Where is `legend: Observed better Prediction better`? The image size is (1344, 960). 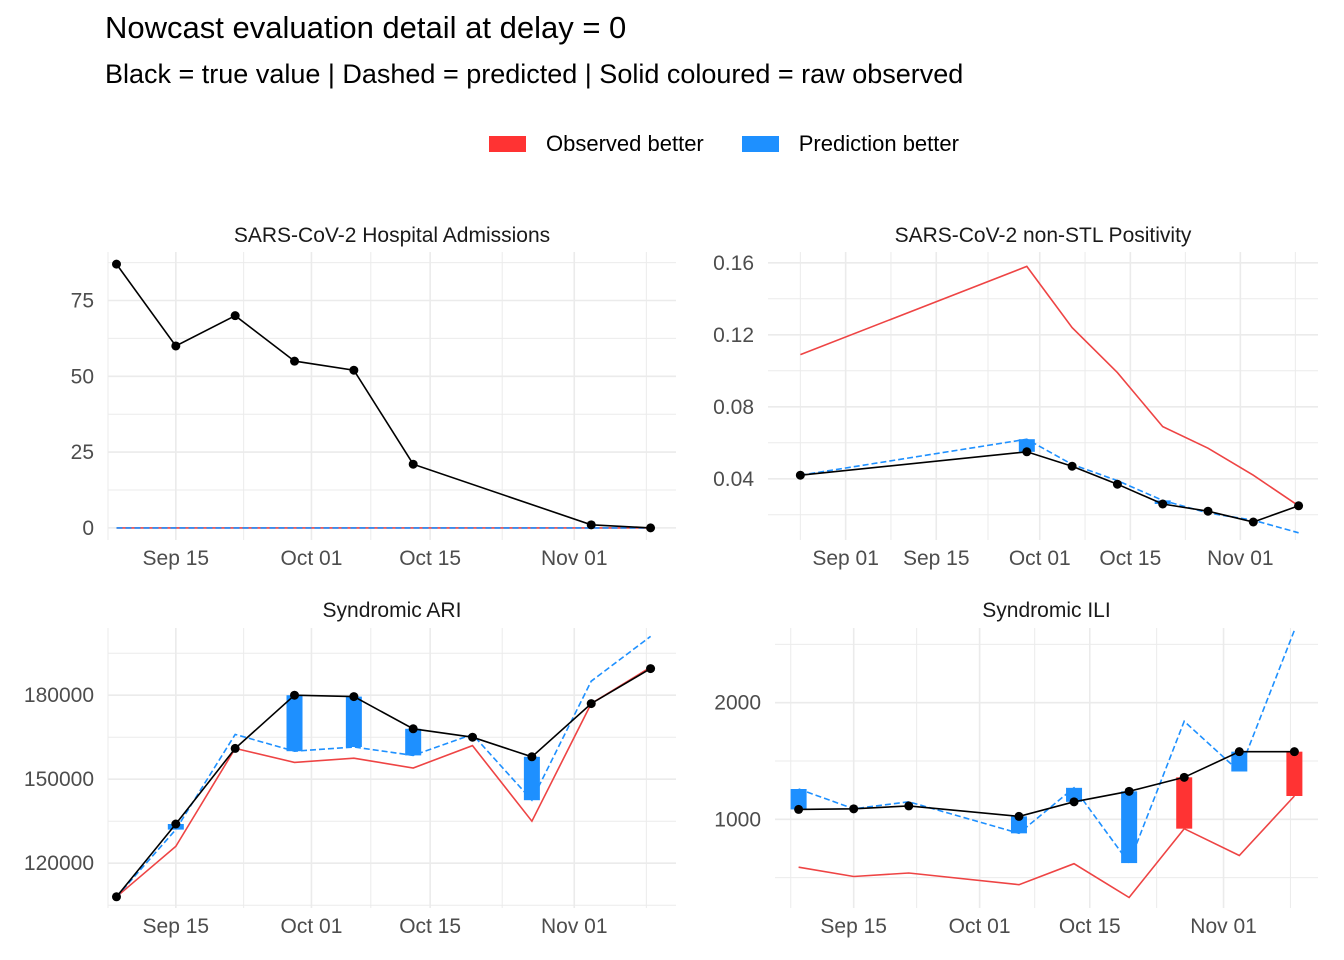 legend: Observed better Prediction better is located at coordinates (743, 144).